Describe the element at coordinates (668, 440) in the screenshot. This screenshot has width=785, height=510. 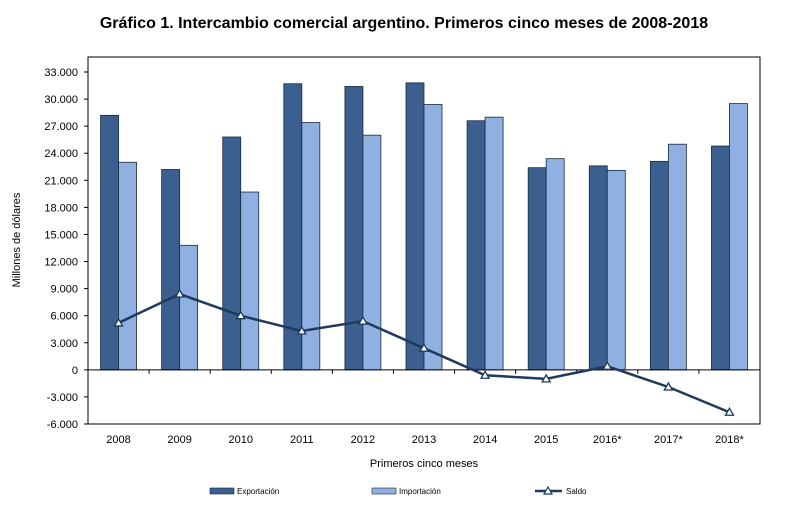
I see `x-tick-label: 2017*` at that location.